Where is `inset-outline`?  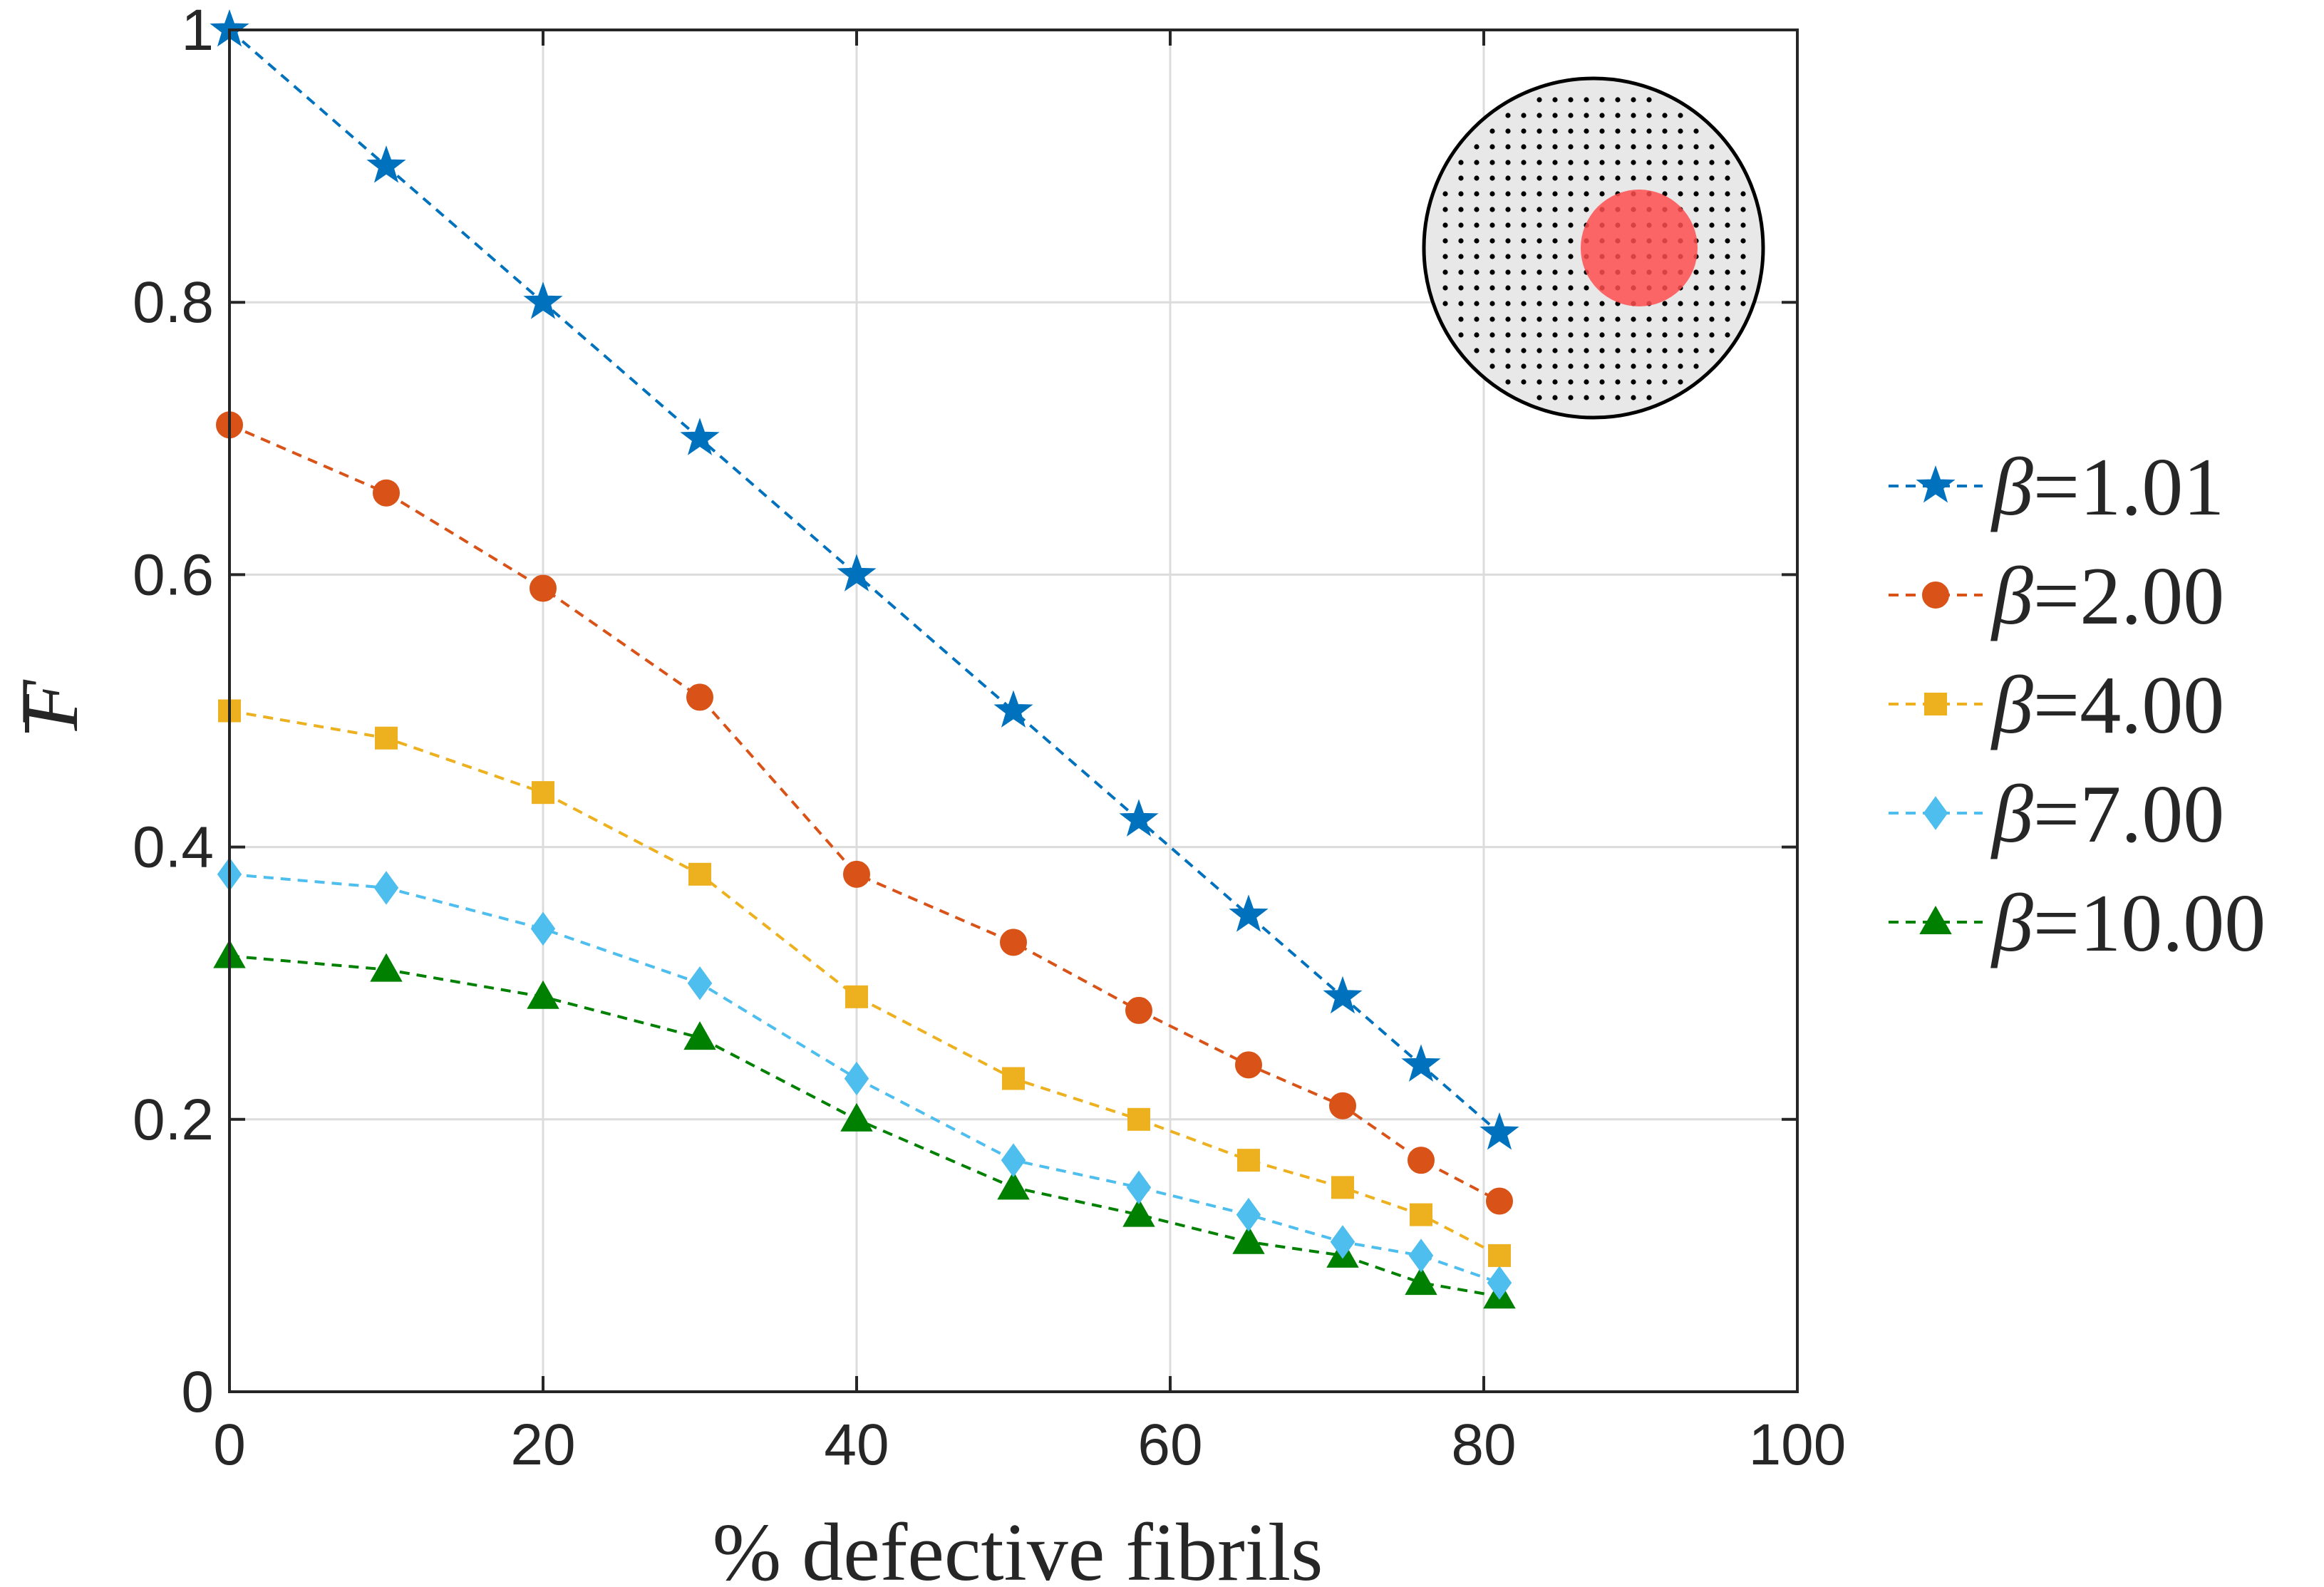
inset-outline is located at coordinates (1594, 248).